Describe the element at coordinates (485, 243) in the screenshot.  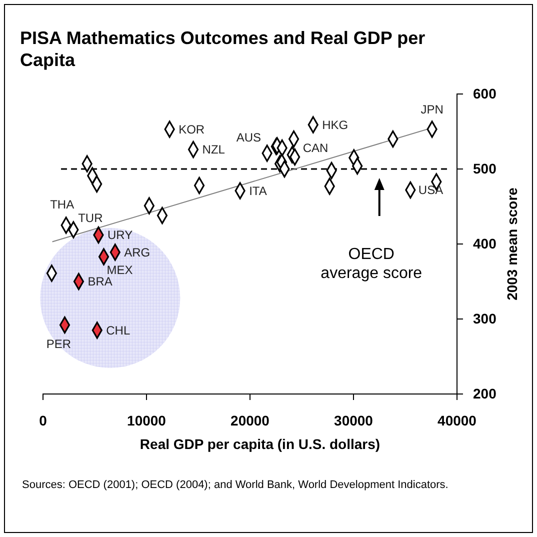
I see `y-tick-label: 400` at that location.